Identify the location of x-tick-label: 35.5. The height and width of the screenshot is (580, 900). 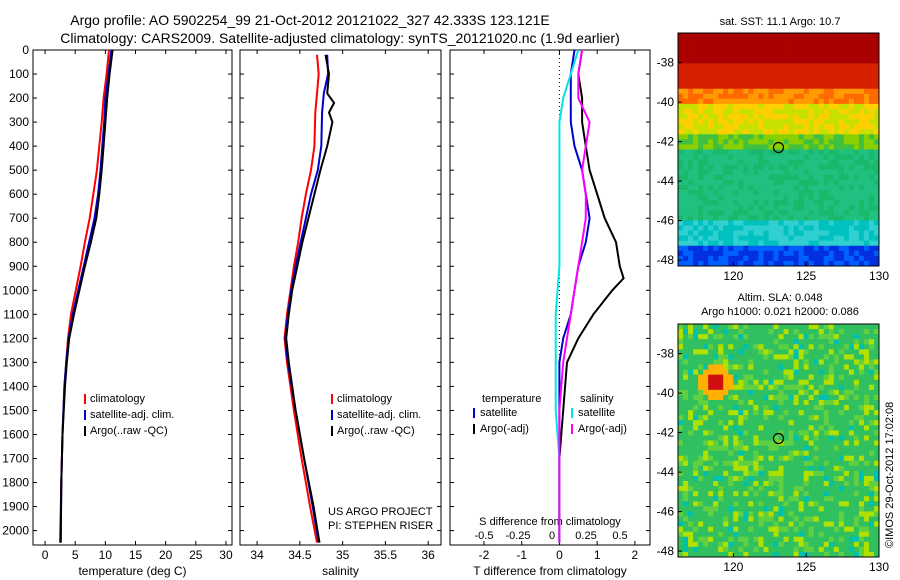
(386, 555).